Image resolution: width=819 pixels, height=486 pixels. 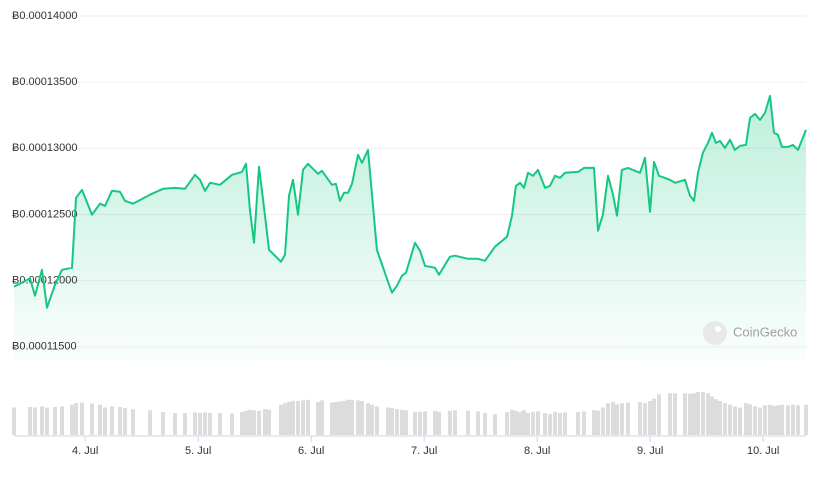 I want to click on x-tick-label: 8. Jul, so click(x=537, y=451).